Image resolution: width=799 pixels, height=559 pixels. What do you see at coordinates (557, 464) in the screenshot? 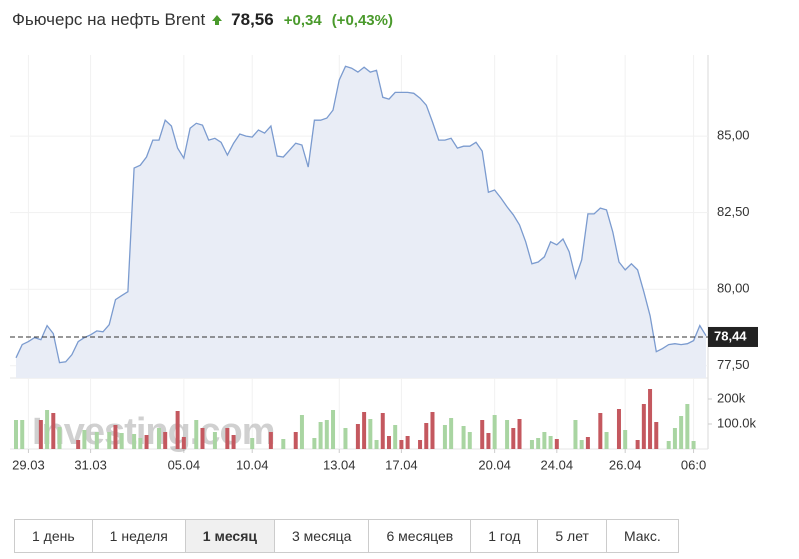
I see `x-tick-label: 24.04` at bounding box center [557, 464].